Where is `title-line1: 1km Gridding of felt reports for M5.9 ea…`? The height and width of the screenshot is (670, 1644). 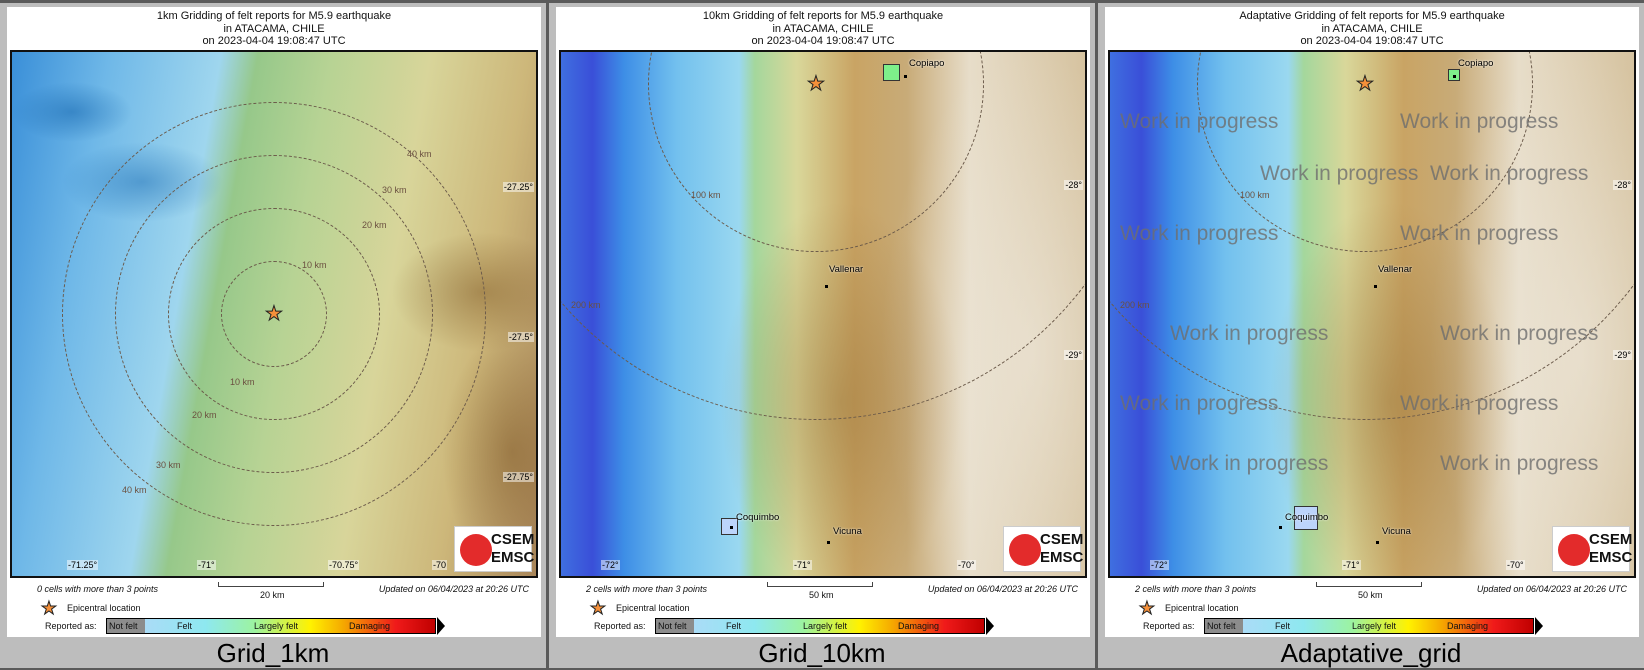
title-line1: 1km Gridding of felt reports for M5.9 ea… is located at coordinates (274, 16).